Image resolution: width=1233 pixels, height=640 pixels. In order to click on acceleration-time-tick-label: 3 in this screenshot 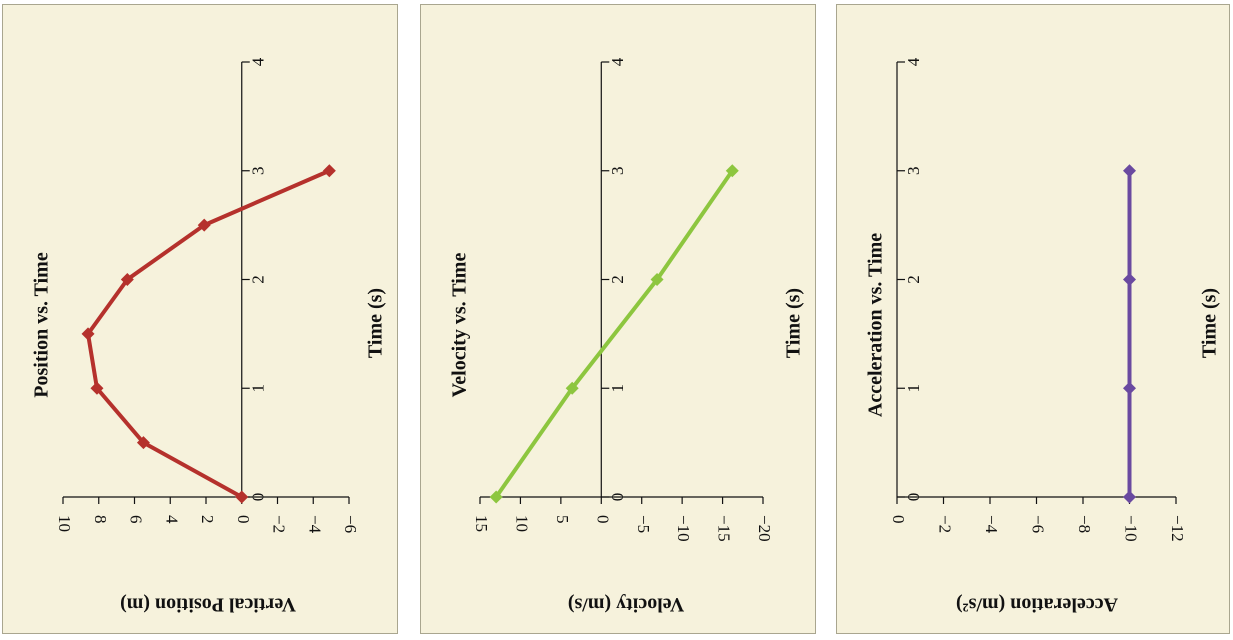, I will do `click(913, 171)`.